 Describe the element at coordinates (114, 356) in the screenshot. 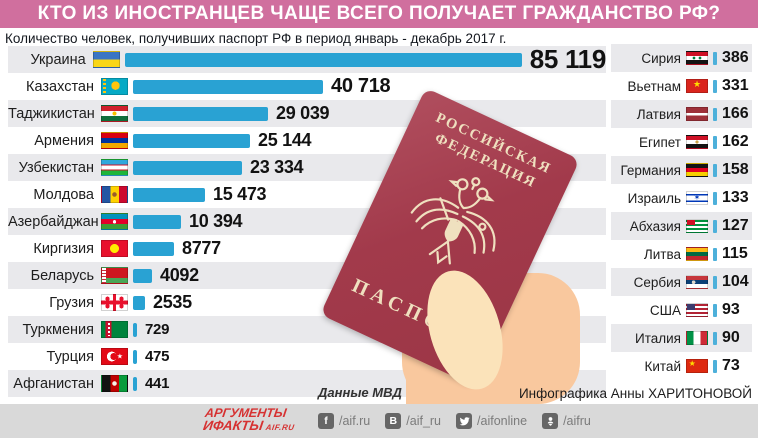

I see `flag-tr-icon` at that location.